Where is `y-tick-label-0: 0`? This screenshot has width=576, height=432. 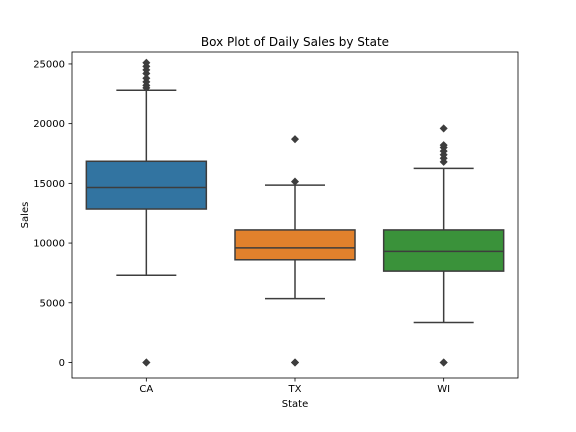
y-tick-label-0: 0 is located at coordinates (62, 363).